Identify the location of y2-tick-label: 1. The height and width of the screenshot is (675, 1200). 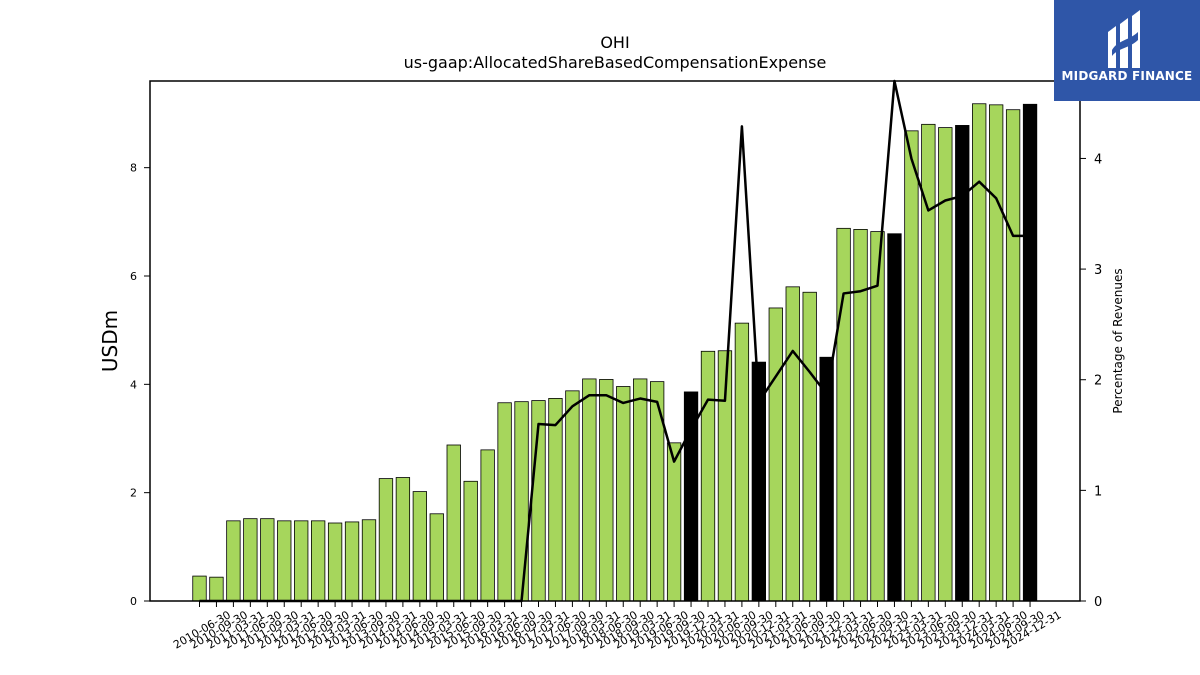
(1098, 491).